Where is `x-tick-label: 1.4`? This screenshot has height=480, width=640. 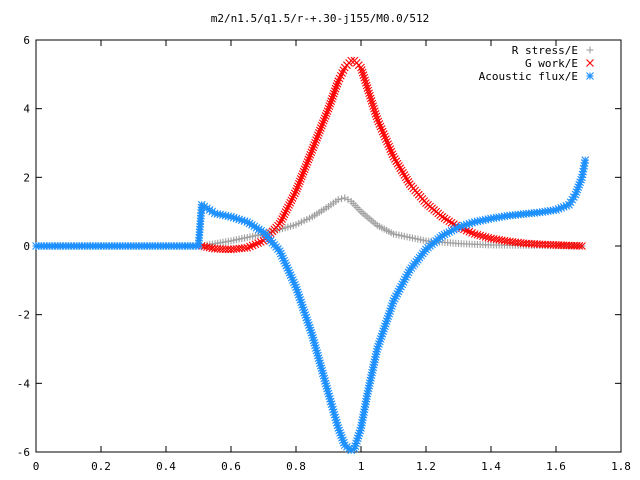
x-tick-label: 1.4 is located at coordinates (491, 466).